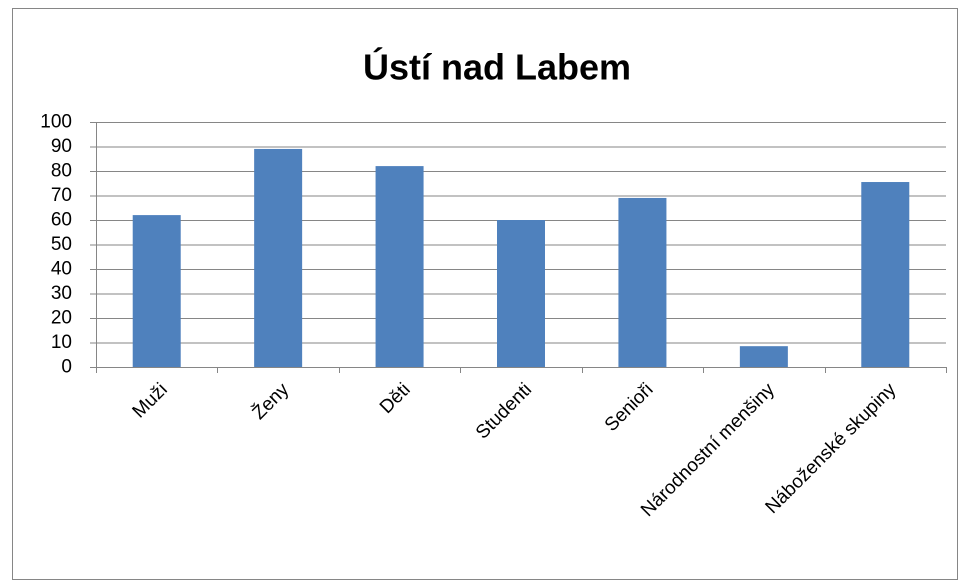 The height and width of the screenshot is (584, 960). What do you see at coordinates (61, 171) in the screenshot?
I see `y-tick-label: 80` at bounding box center [61, 171].